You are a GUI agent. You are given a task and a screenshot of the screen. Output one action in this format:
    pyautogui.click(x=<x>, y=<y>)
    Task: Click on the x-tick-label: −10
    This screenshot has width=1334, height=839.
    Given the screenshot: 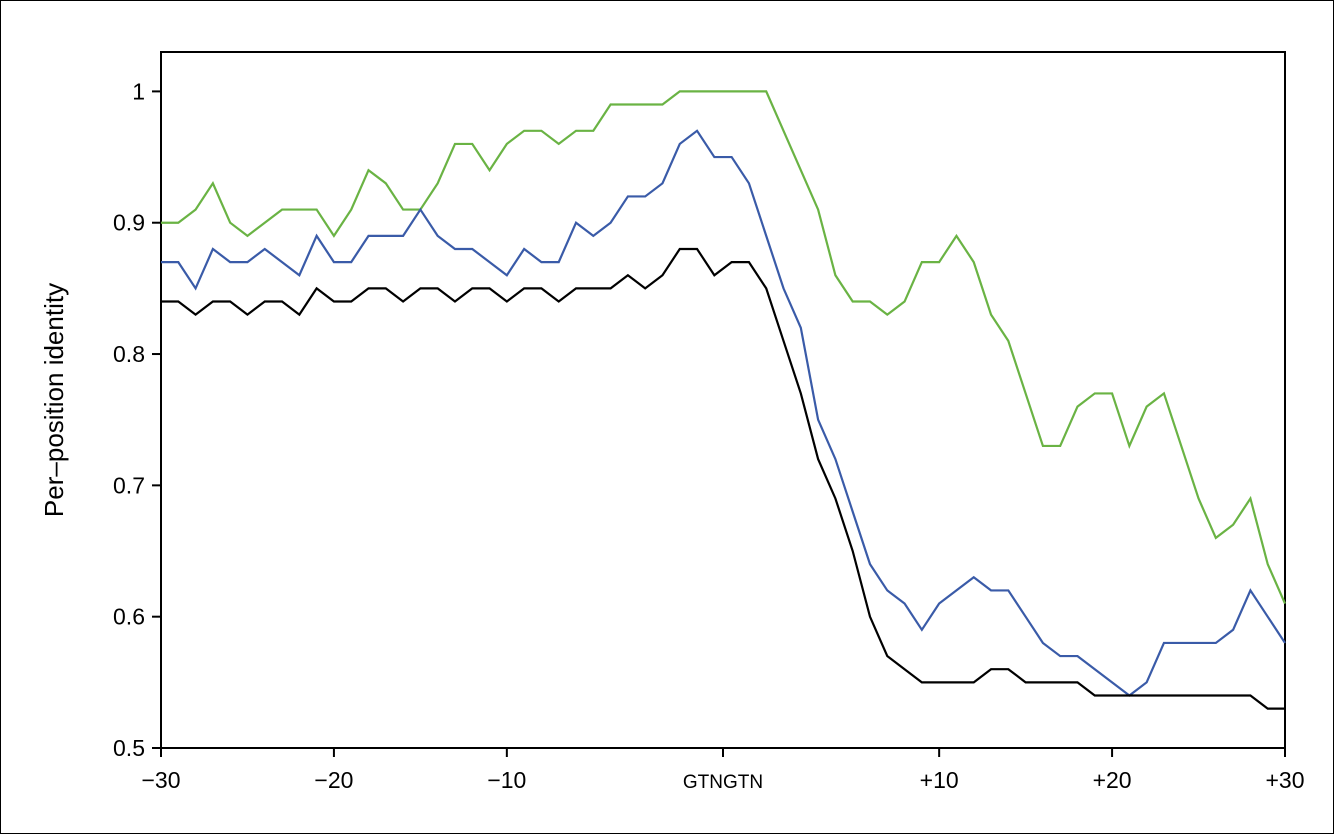 What is the action you would take?
    pyautogui.click(x=506, y=780)
    